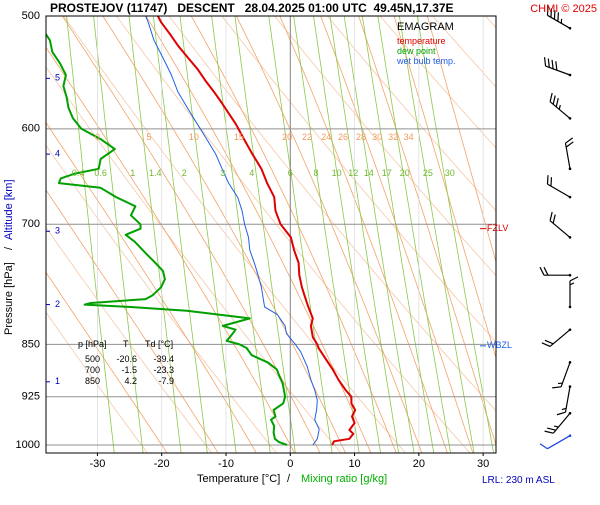 The height and width of the screenshot is (505, 600). What do you see at coordinates (518, 480) in the screenshot?
I see `lrl-label: LRL: 230 m ASL` at bounding box center [518, 480].